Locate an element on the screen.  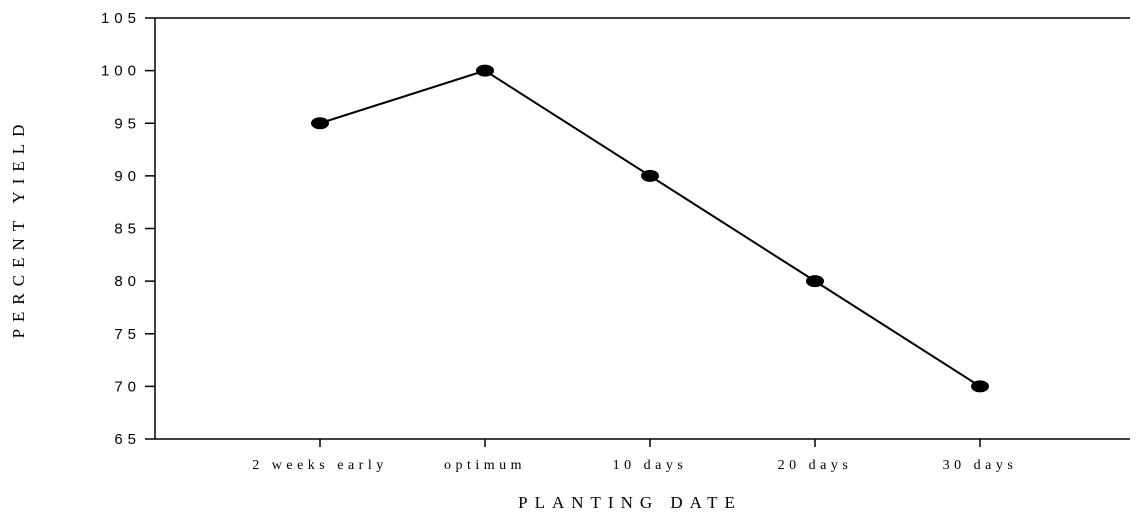
y-tick-label: 90 is located at coordinates (127, 176).